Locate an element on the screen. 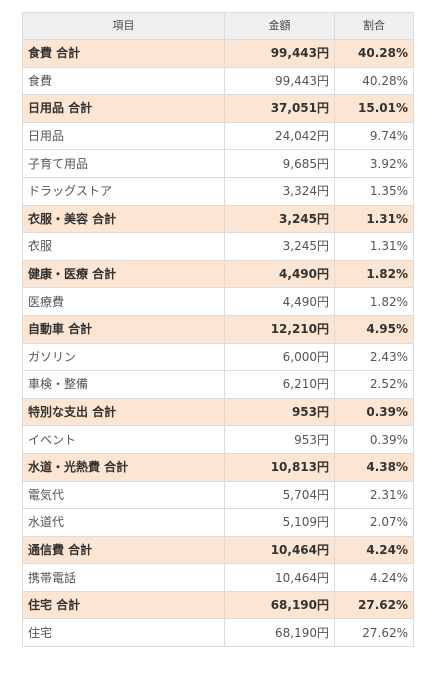 This screenshot has height=678, width=444. row-amount: 10,813円 is located at coordinates (279, 467).